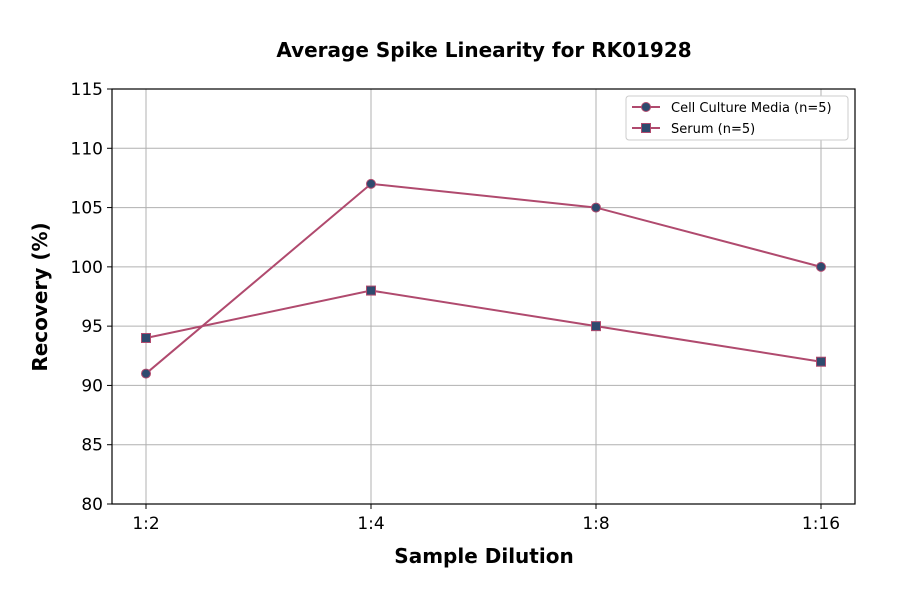  Describe the element at coordinates (145, 524) in the screenshot. I see `x-tick-label: 1:2` at that location.